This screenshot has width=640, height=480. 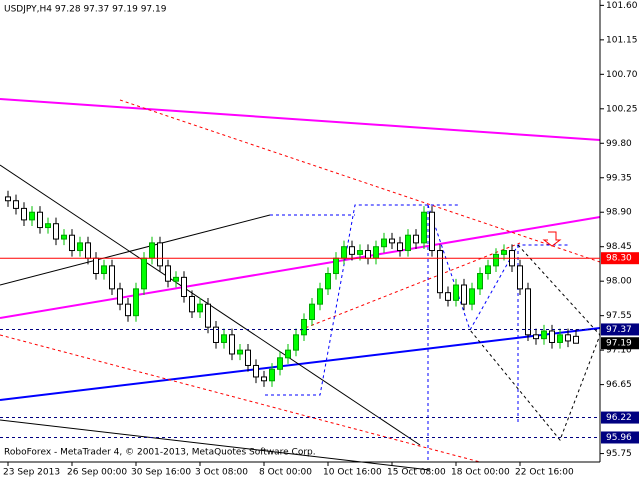 I want to click on y-tick-label: 98.45, so click(x=619, y=247).